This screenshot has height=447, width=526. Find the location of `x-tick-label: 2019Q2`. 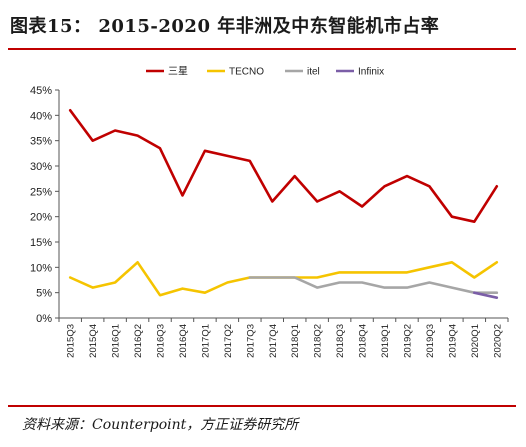

x-tick-label: 2019Q2 is located at coordinates (407, 341).